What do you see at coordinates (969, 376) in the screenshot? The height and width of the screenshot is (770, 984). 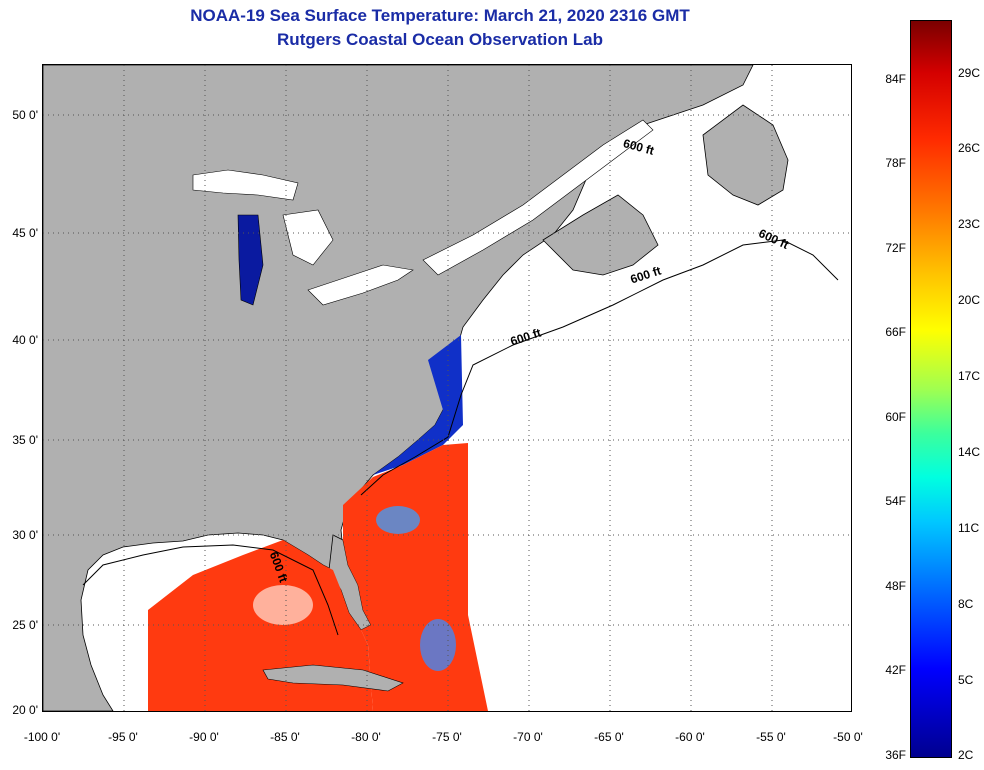 I see `cb-c-17: 17C` at bounding box center [969, 376].